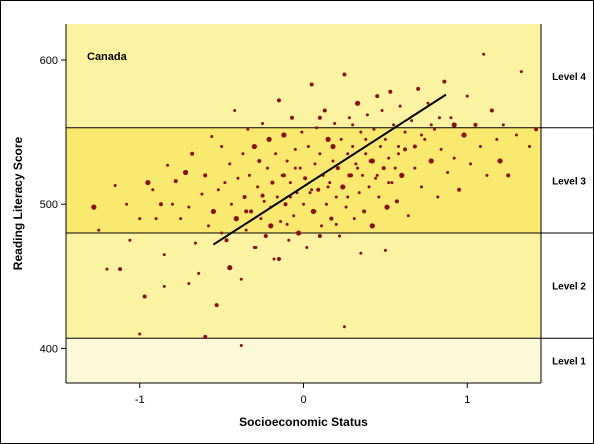 The width and height of the screenshot is (594, 444). I want to click on x-tick-label: -1, so click(140, 400).